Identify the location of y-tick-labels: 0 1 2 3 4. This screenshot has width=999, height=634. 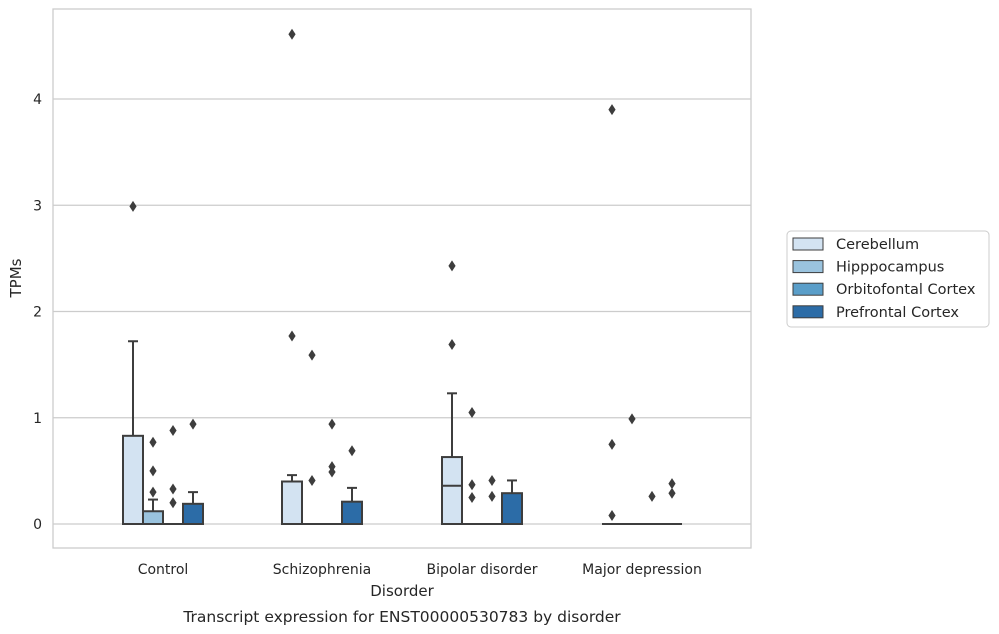
(37, 312).